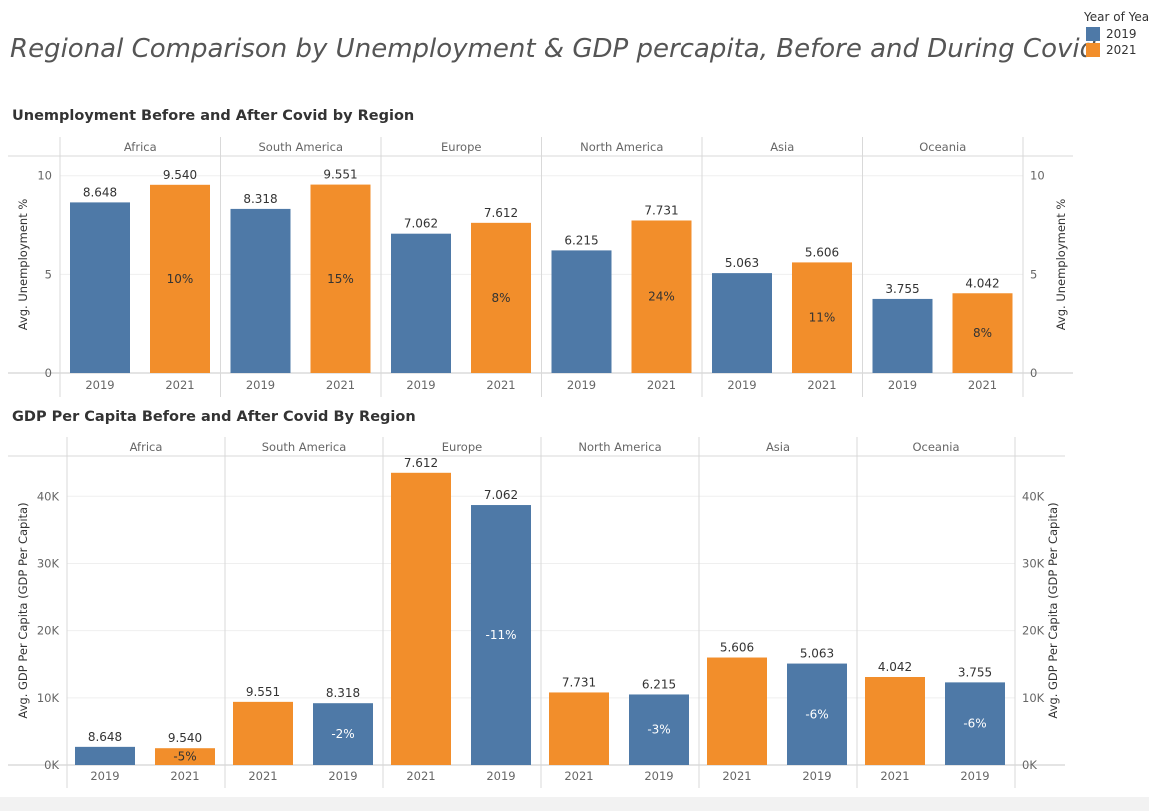 The height and width of the screenshot is (811, 1149). I want to click on data-label: 3.755, so click(902, 289).